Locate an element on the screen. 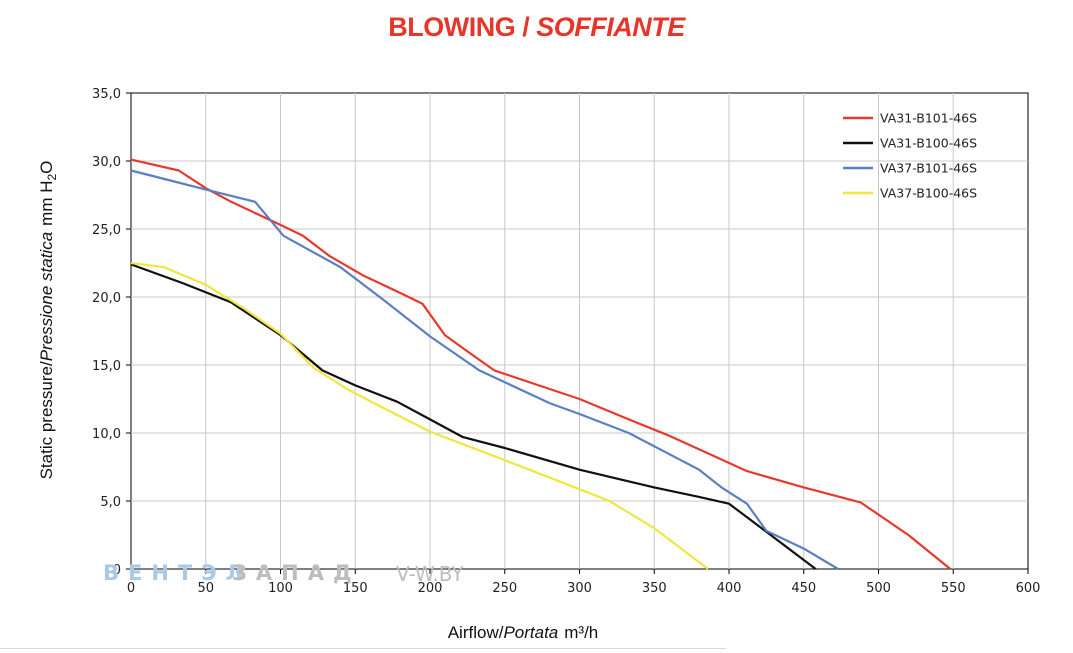  chart-title-main: BLOWING / is located at coordinates (462, 27).